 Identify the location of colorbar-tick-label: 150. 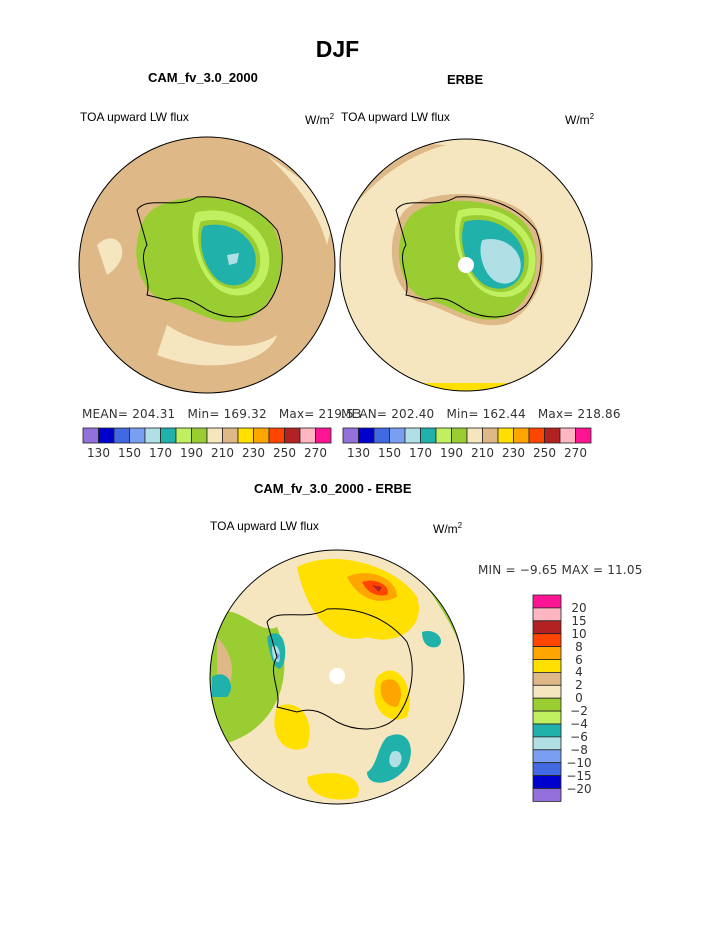
(389, 453).